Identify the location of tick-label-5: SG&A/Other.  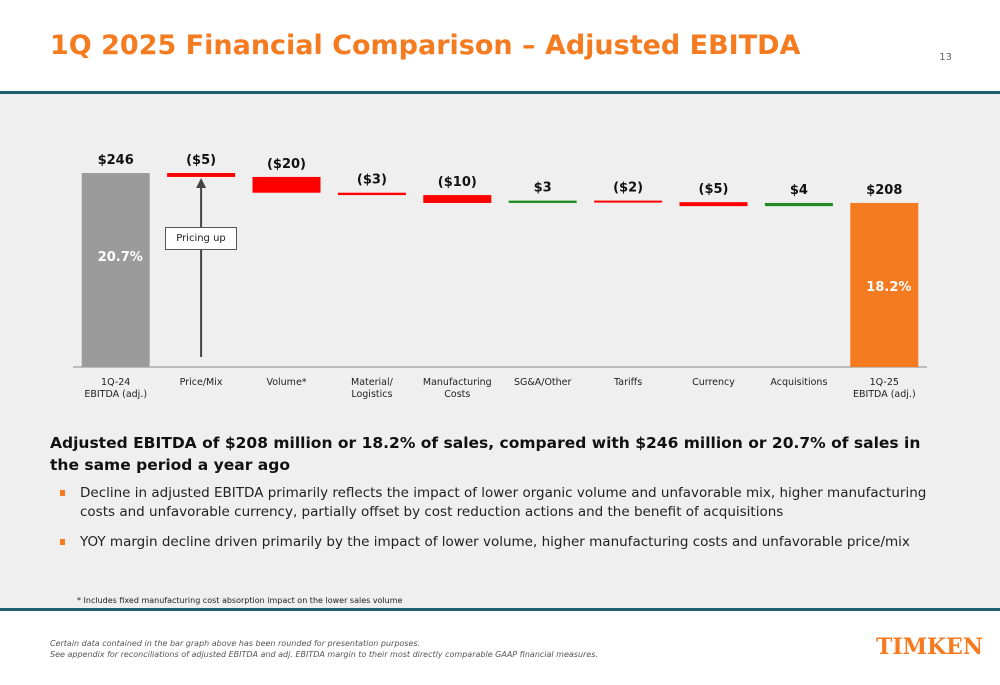
(543, 382).